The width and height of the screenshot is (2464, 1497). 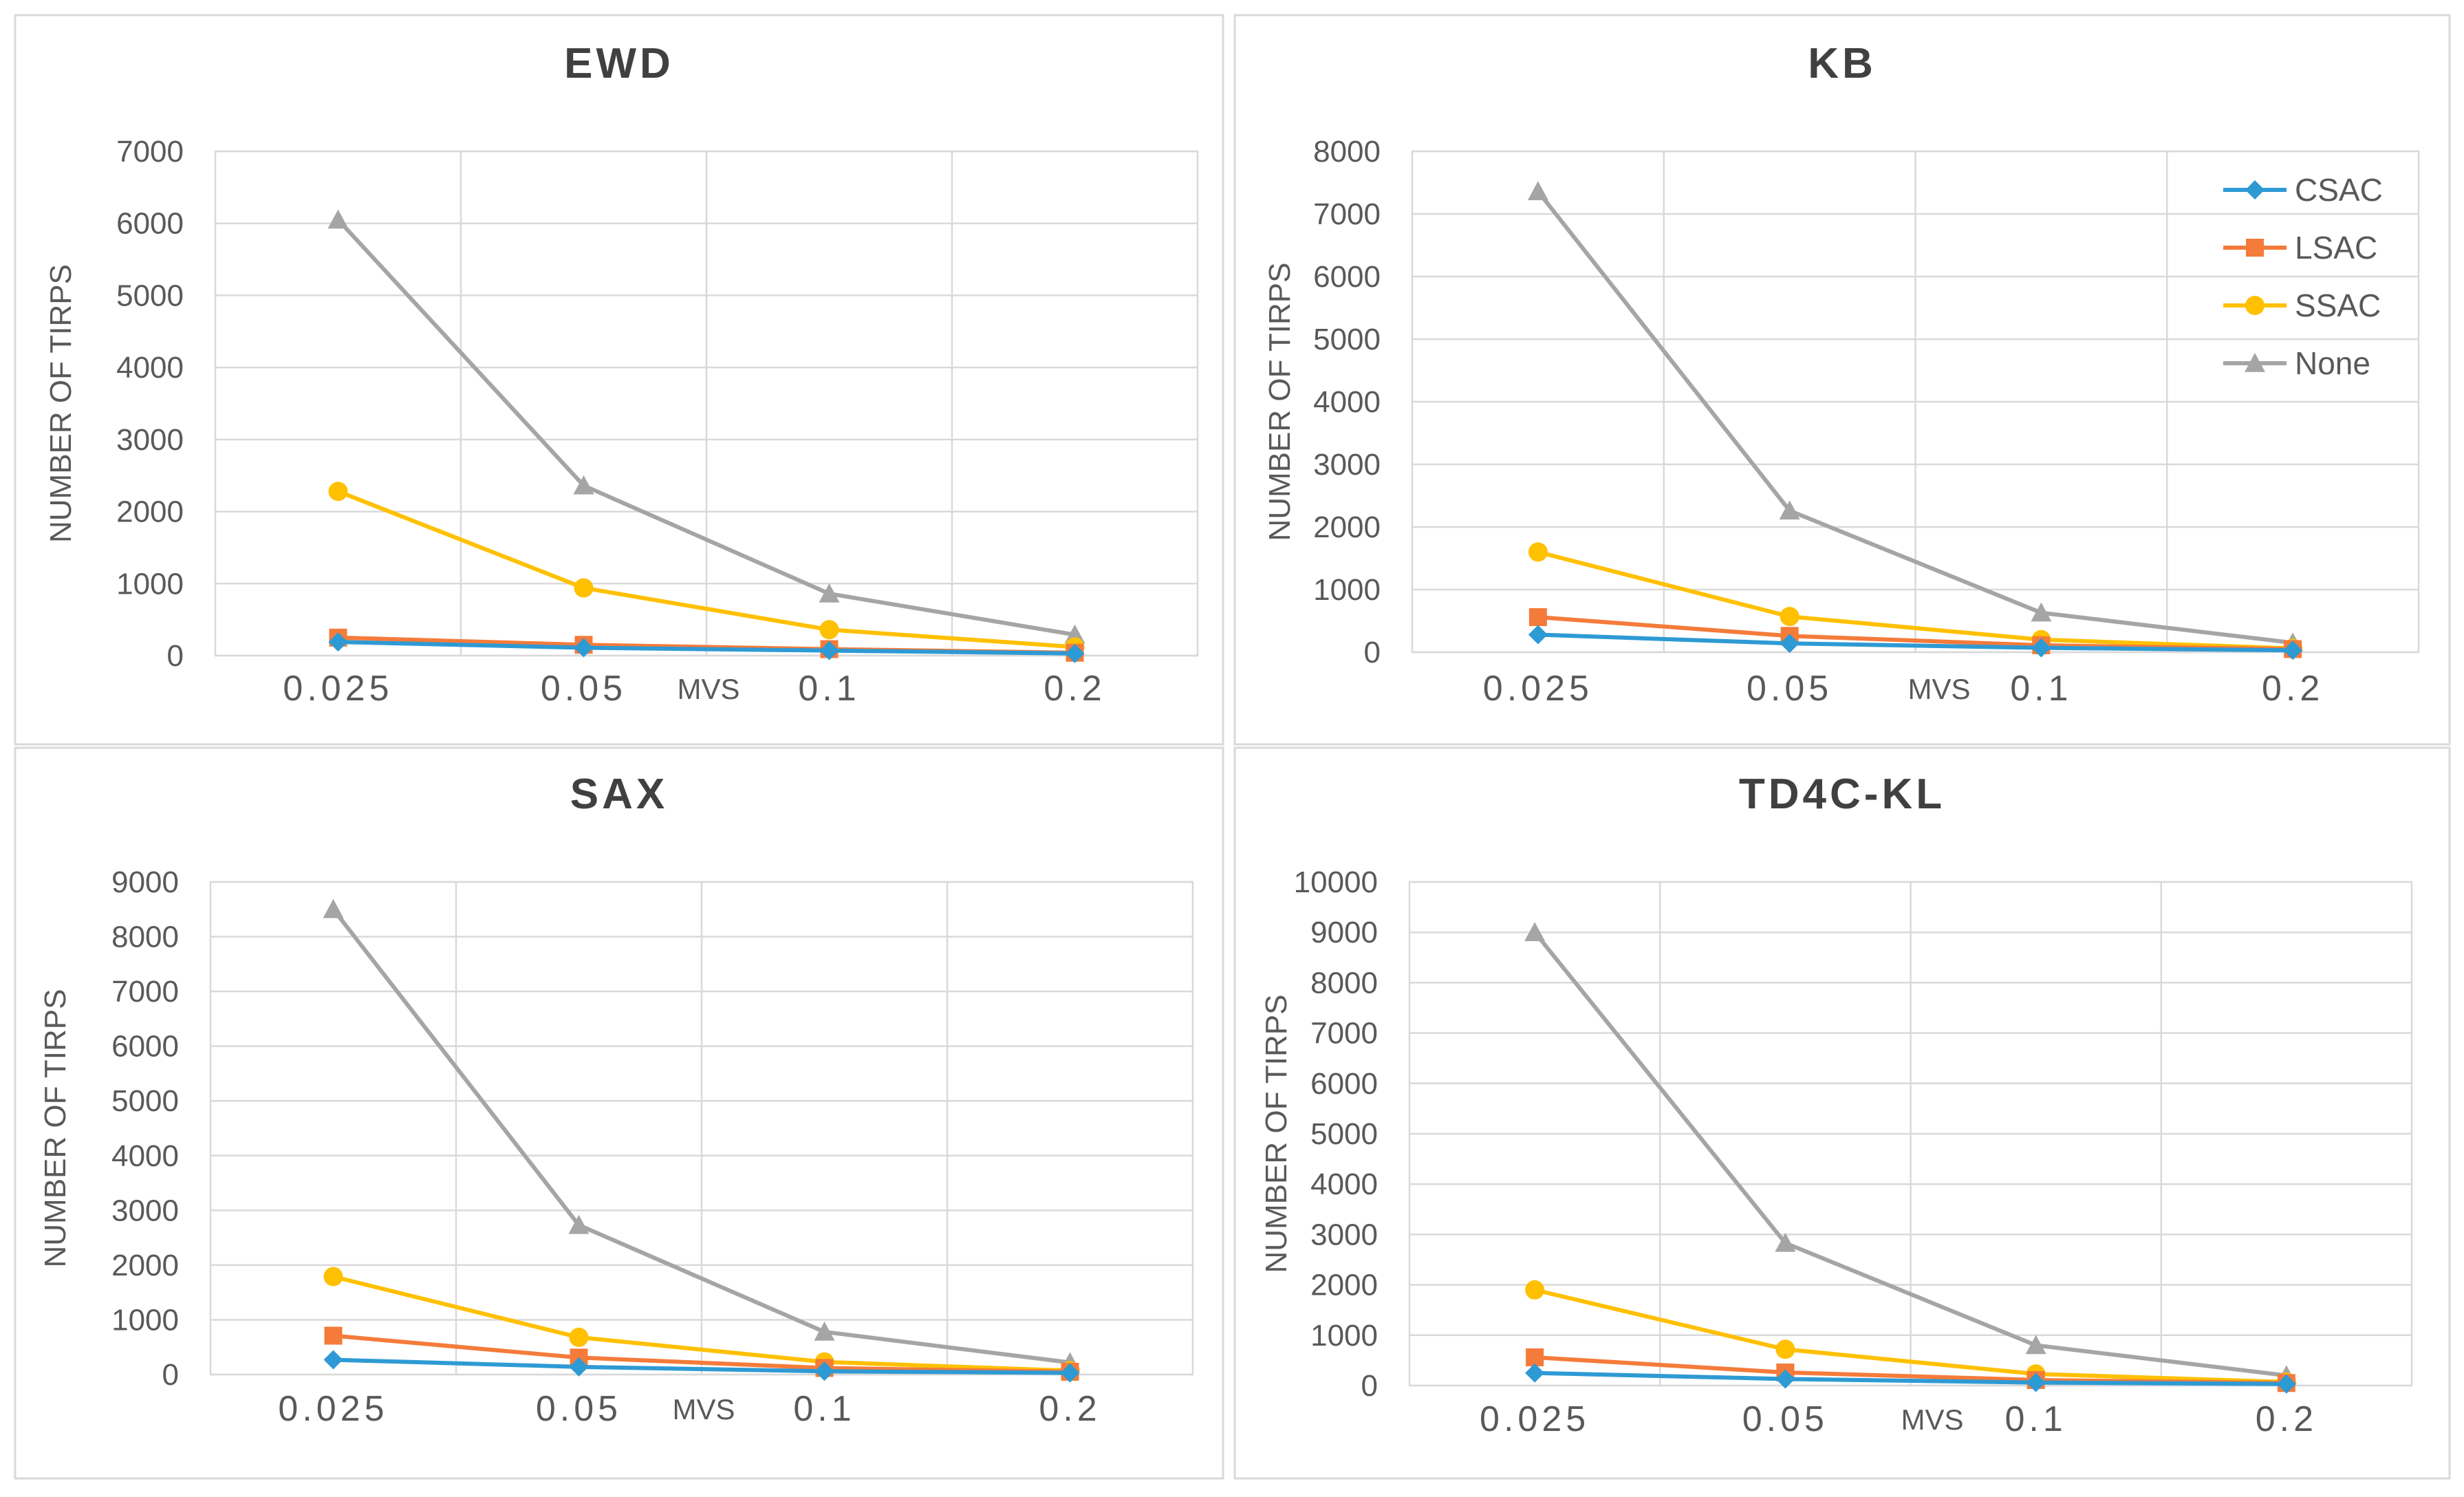 What do you see at coordinates (2336, 248) in the screenshot?
I see `legend-label: LSAC` at bounding box center [2336, 248].